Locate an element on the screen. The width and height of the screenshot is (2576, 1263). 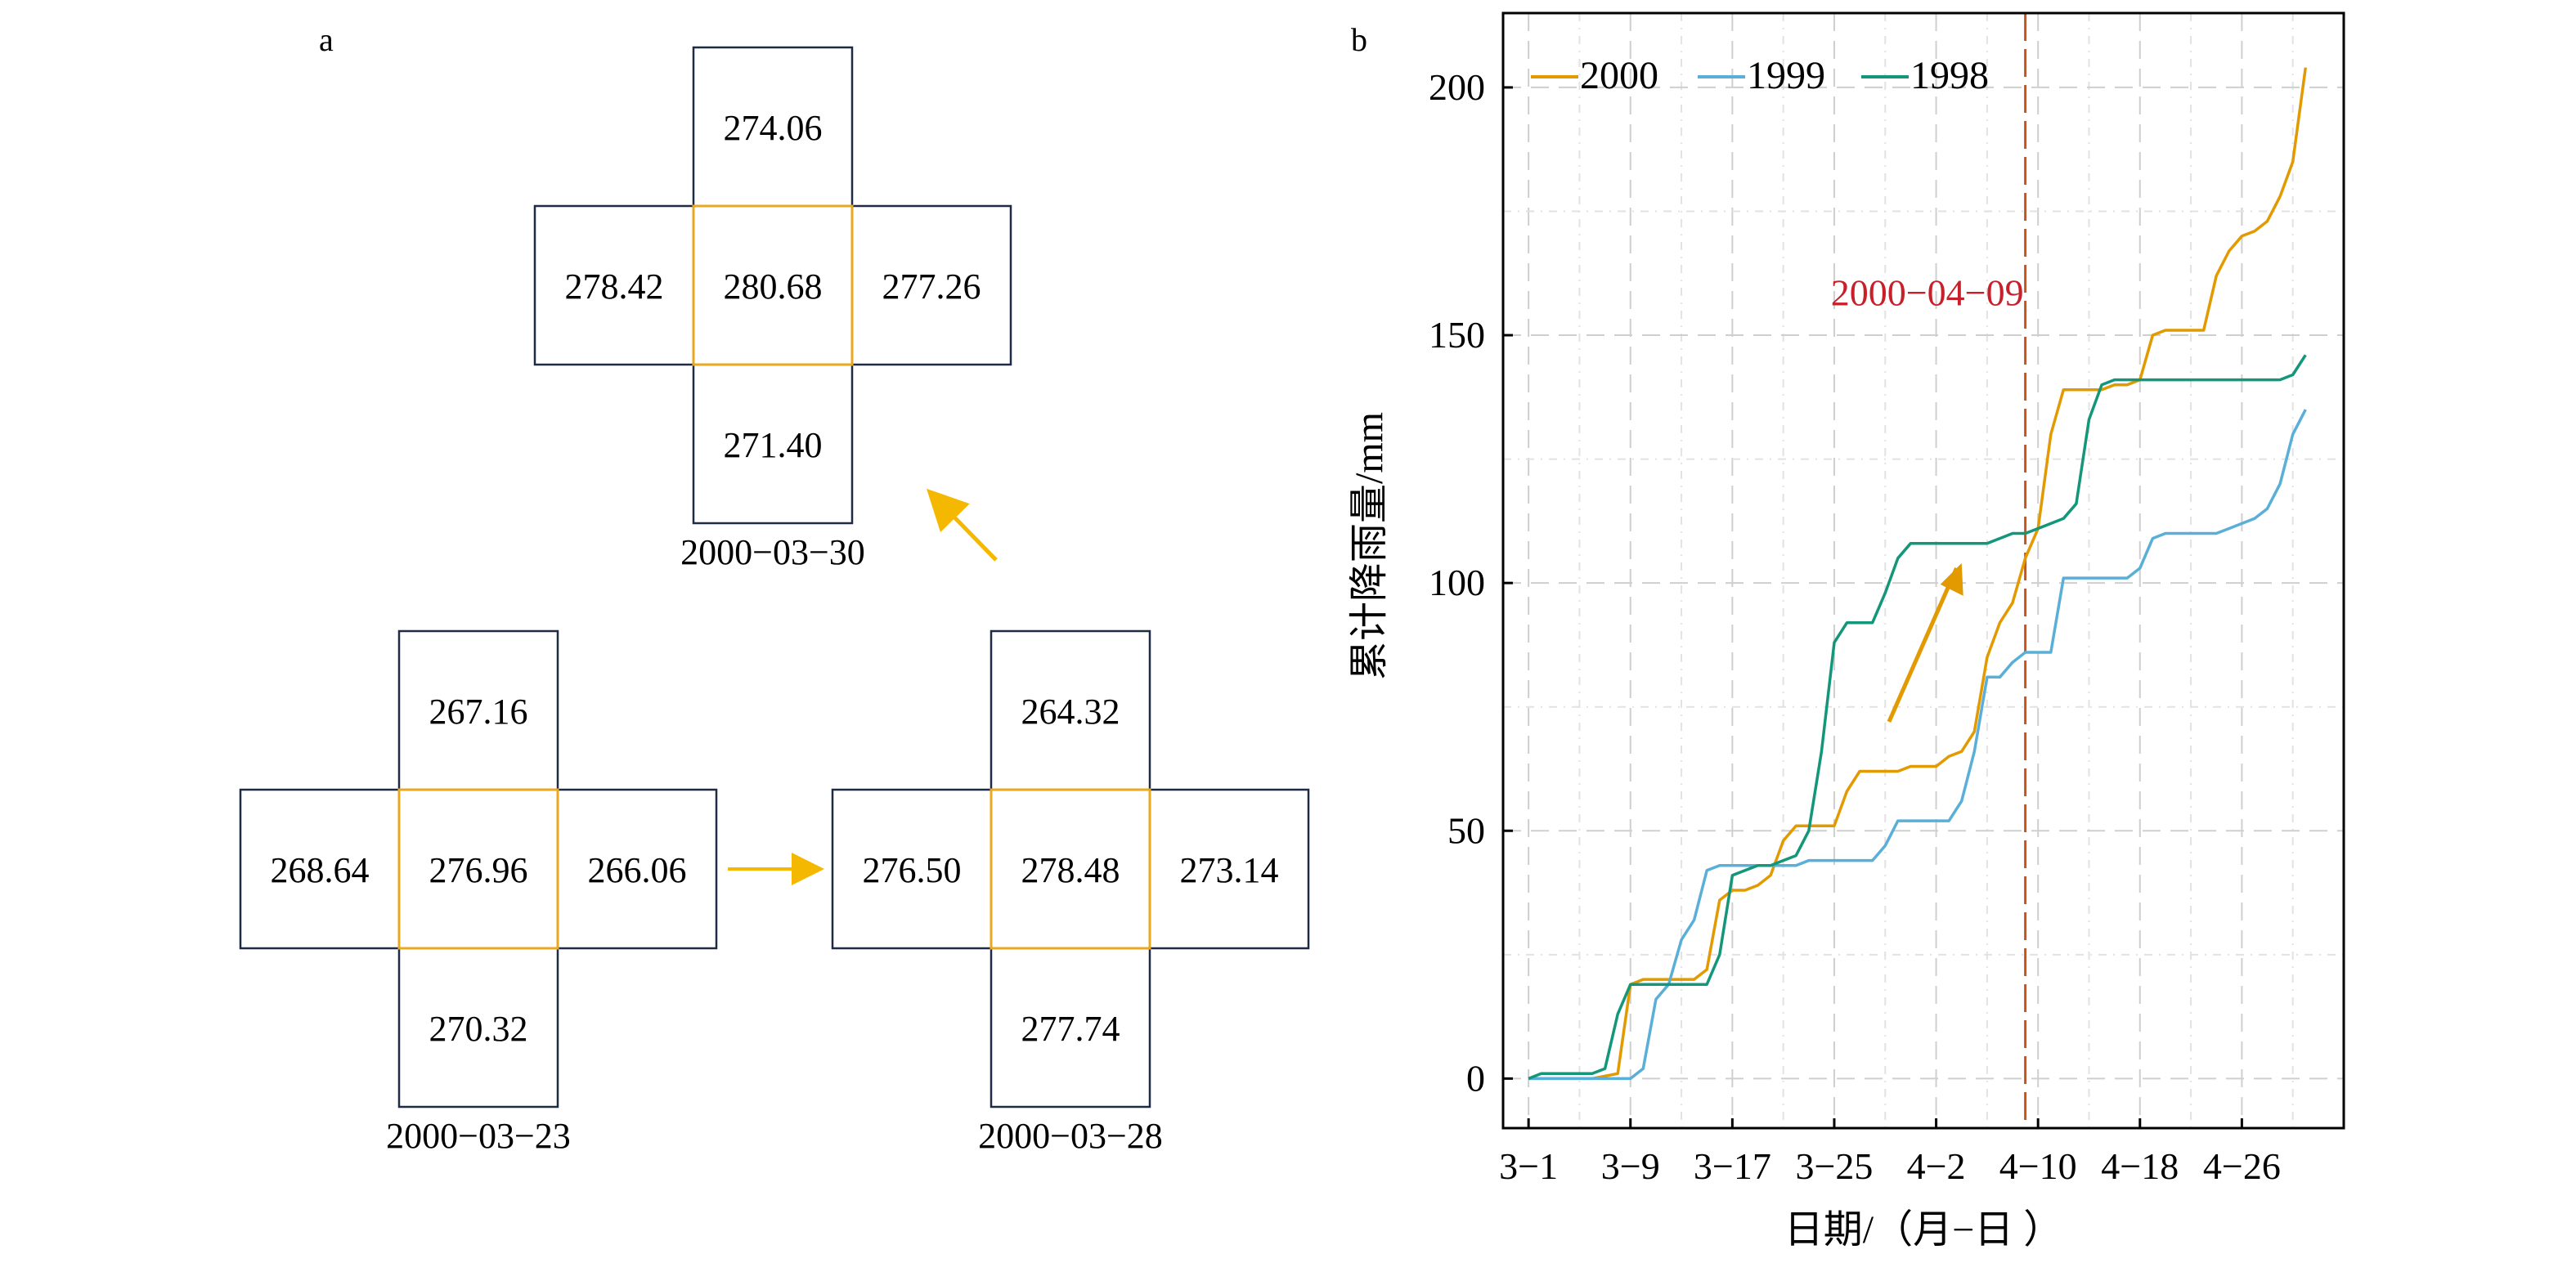
cell-value-right: 273.14 is located at coordinates (1229, 870).